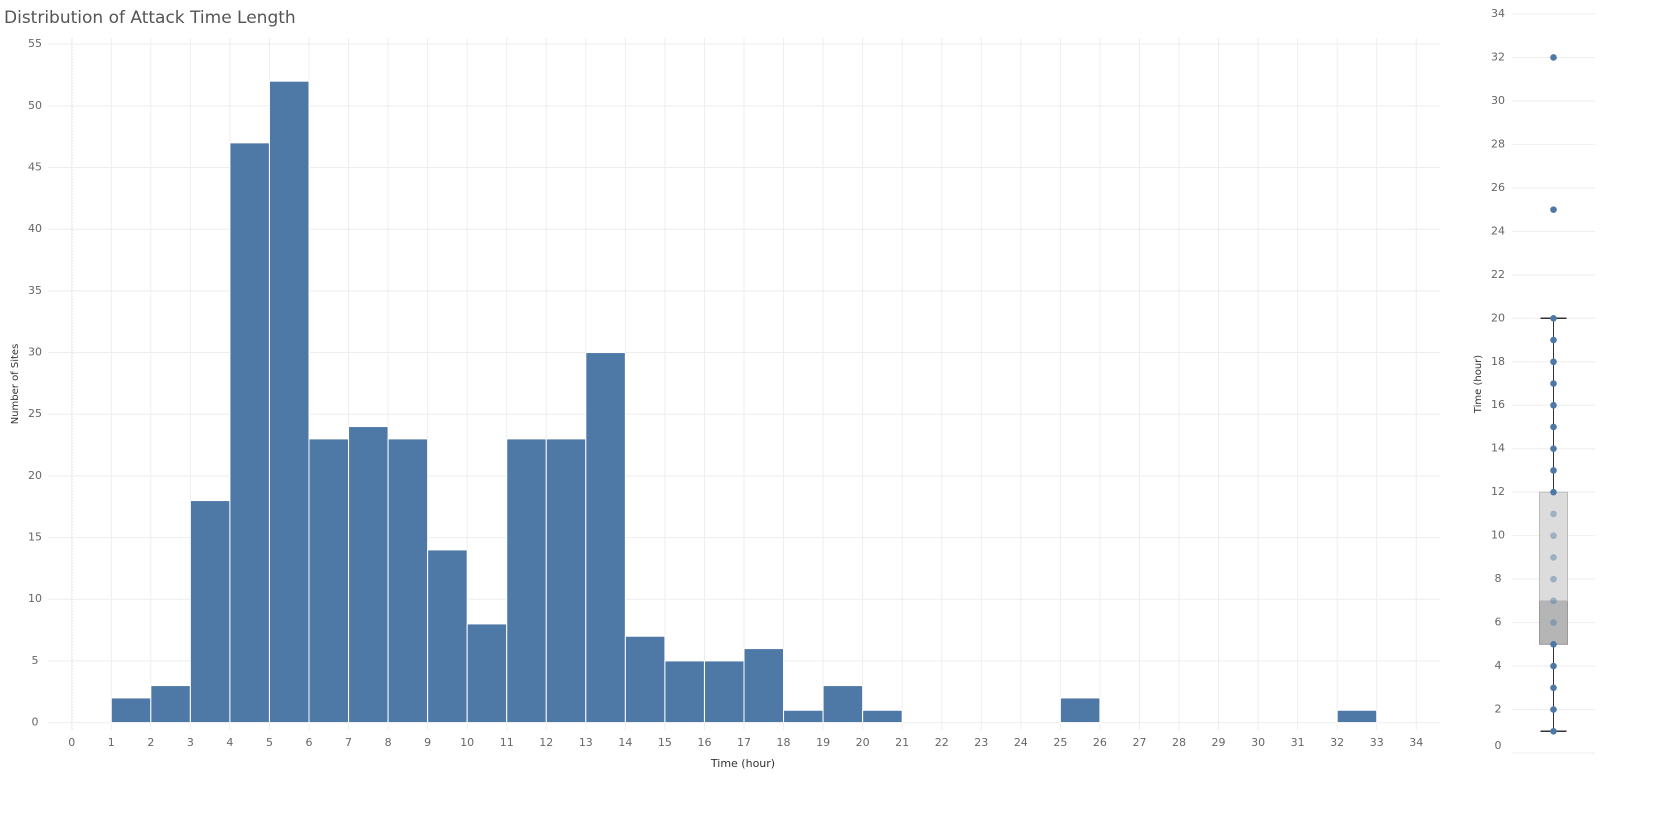 The height and width of the screenshot is (832, 1670). I want to click on y-tick-label: 32, so click(1498, 56).